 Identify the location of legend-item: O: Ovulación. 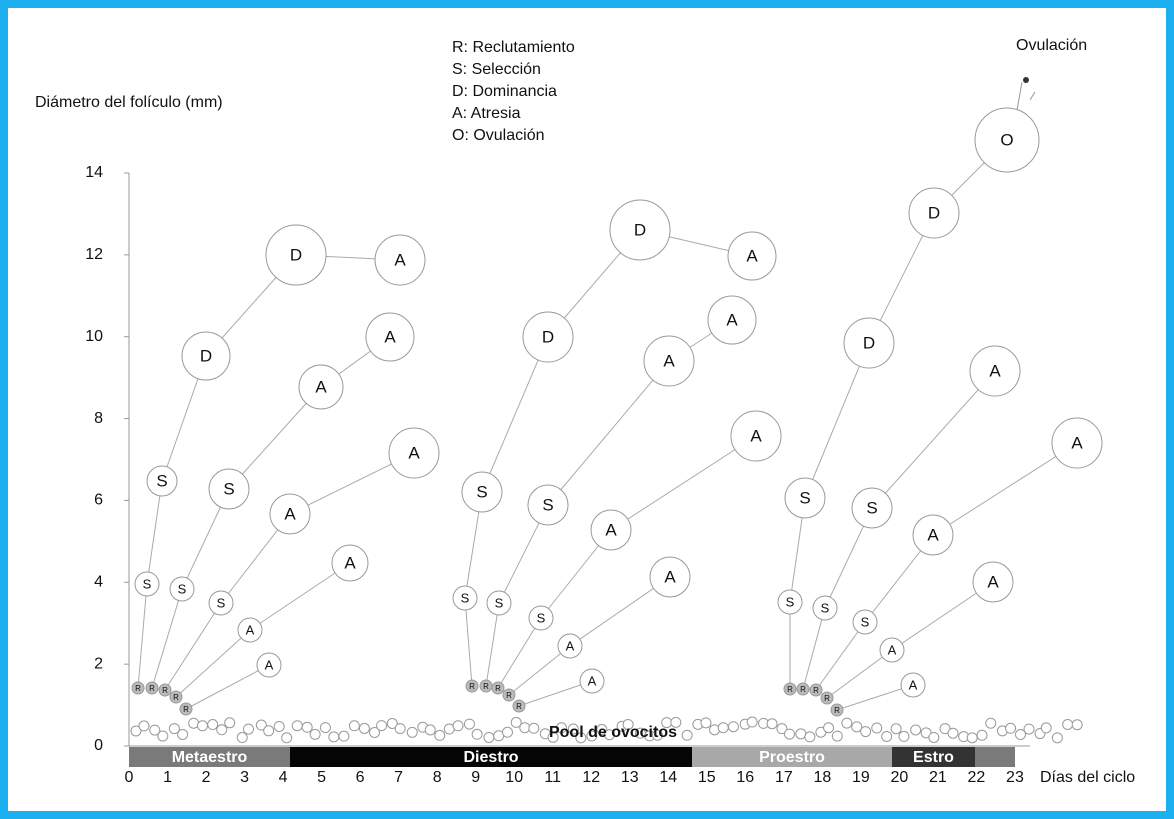
(498, 135).